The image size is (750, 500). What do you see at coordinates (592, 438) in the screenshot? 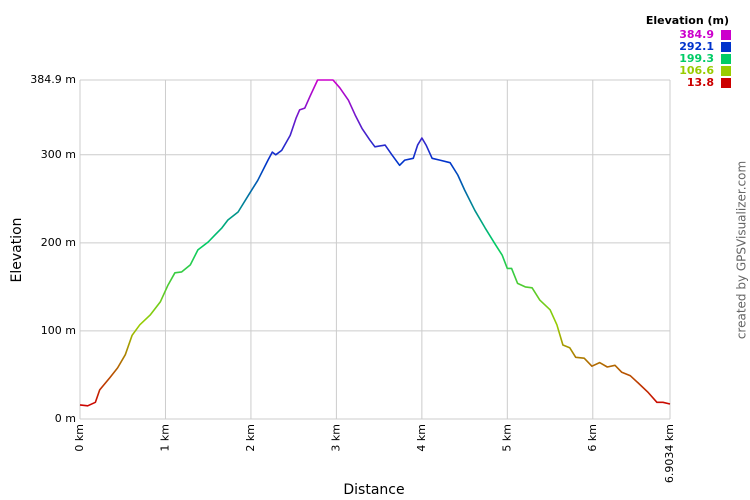
I see `x-tick-label: 6 km` at bounding box center [592, 438].